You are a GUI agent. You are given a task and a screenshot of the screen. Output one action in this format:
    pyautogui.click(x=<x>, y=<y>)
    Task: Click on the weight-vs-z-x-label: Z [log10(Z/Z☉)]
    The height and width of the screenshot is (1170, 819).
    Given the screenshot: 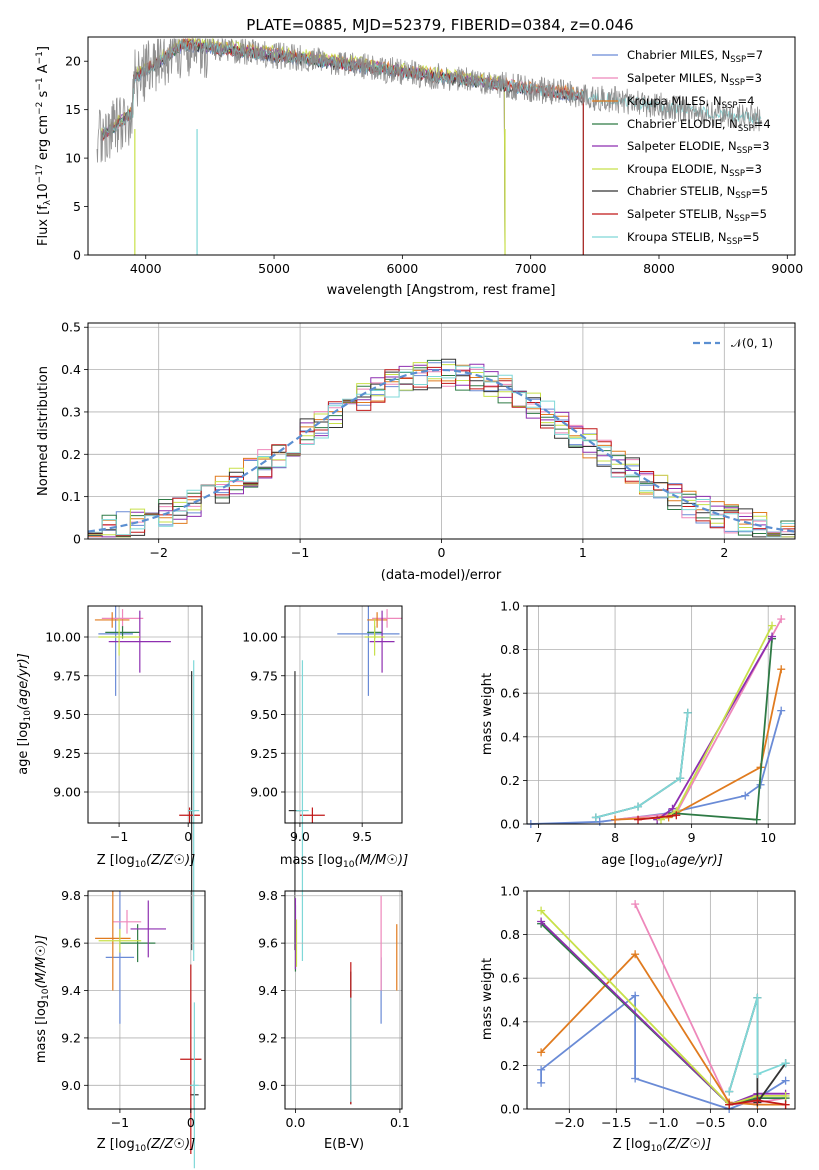 What is the action you would take?
    pyautogui.click(x=662, y=1145)
    